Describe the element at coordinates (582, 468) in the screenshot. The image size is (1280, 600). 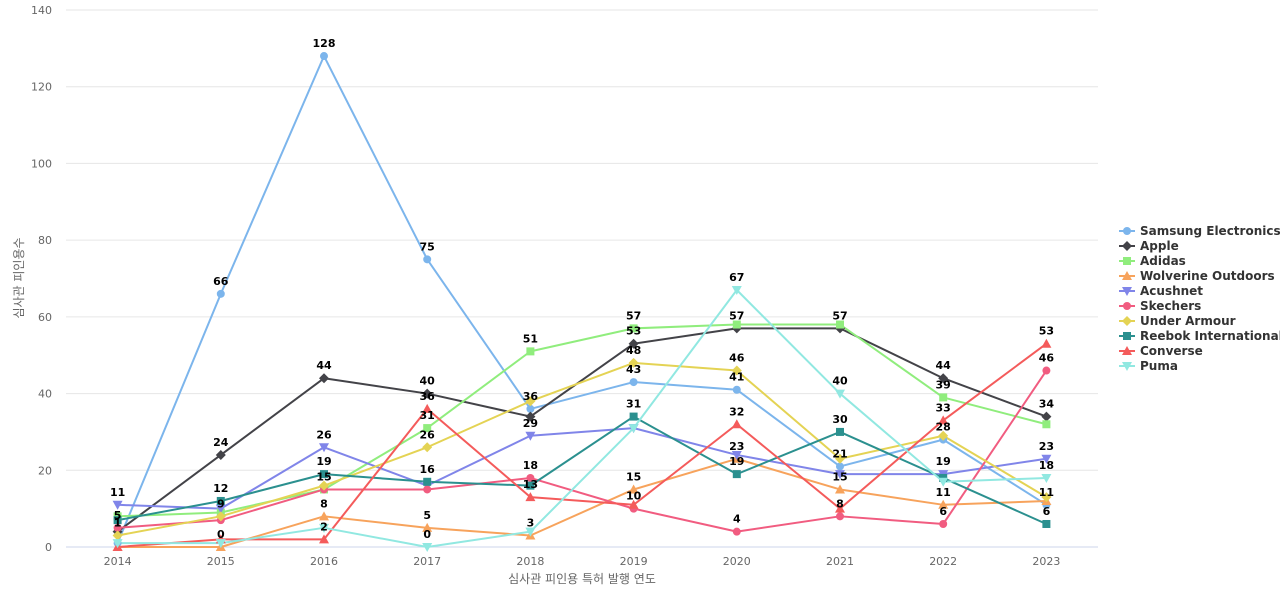
I see `series-line-acushnet` at that location.